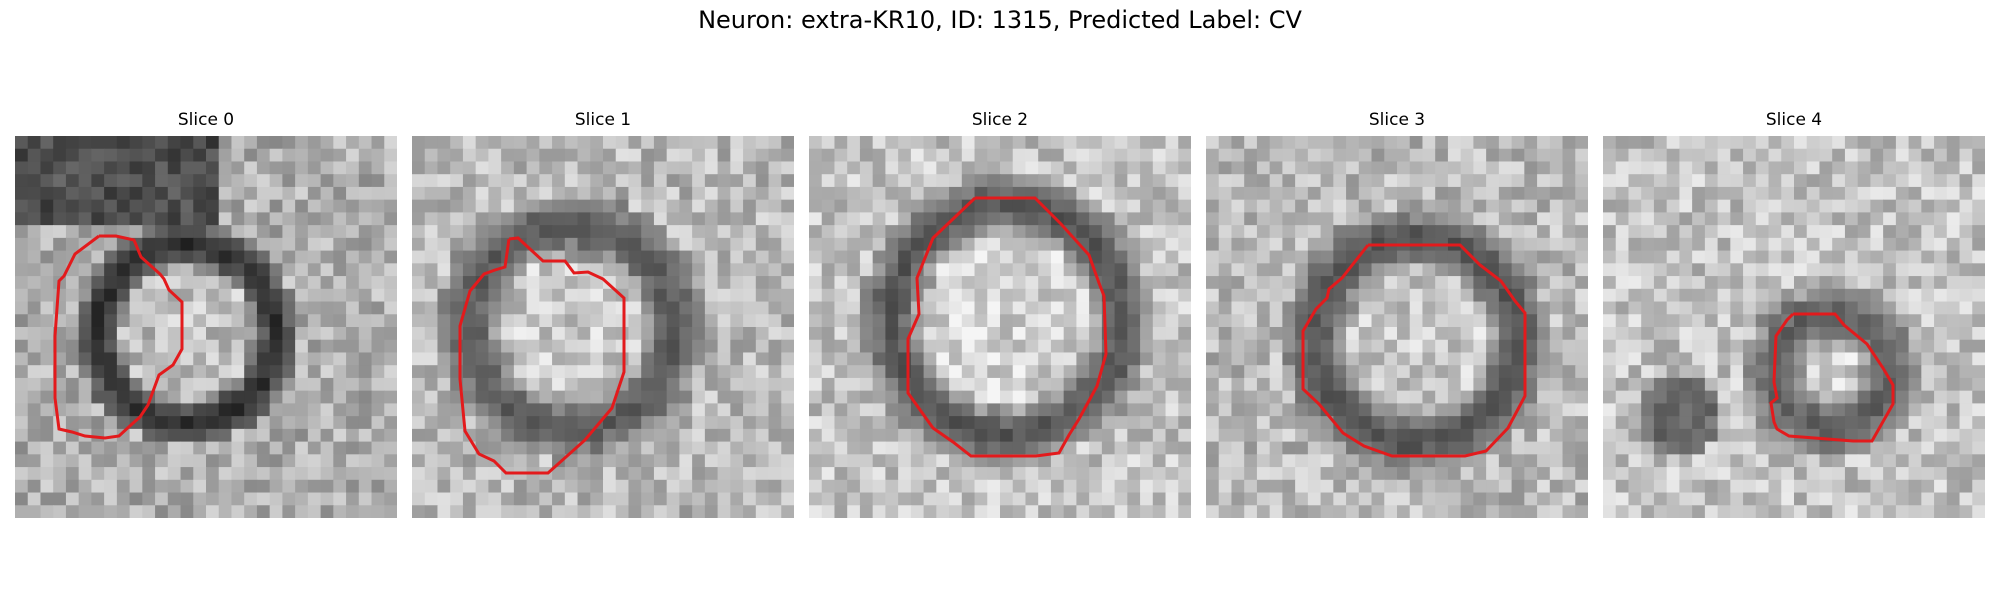 The height and width of the screenshot is (600, 2000). I want to click on slice-title: Slice 1, so click(603, 120).